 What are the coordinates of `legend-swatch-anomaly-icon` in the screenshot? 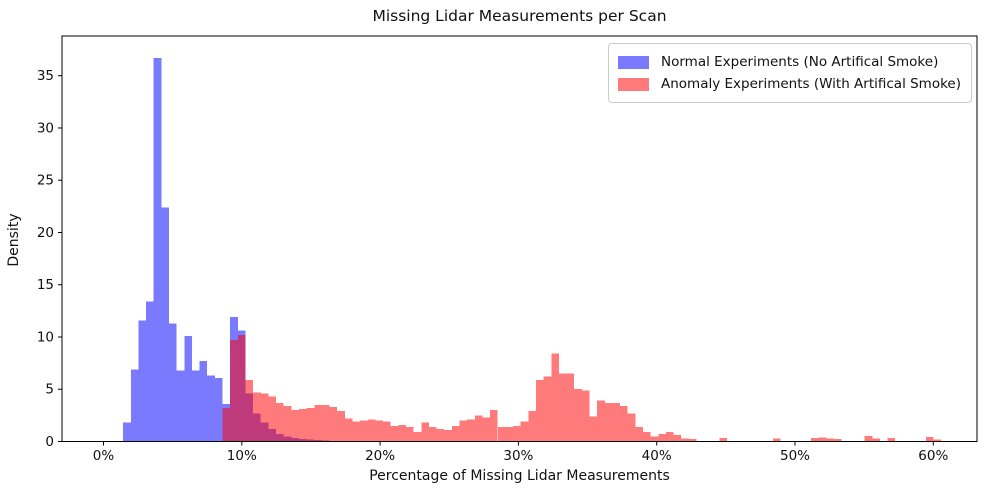 It's located at (633, 84).